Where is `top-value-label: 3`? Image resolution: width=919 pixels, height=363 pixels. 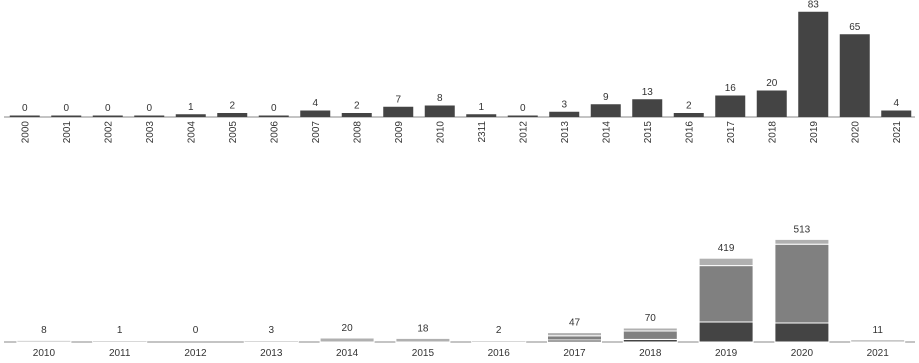
top-value-label: 3 is located at coordinates (564, 104).